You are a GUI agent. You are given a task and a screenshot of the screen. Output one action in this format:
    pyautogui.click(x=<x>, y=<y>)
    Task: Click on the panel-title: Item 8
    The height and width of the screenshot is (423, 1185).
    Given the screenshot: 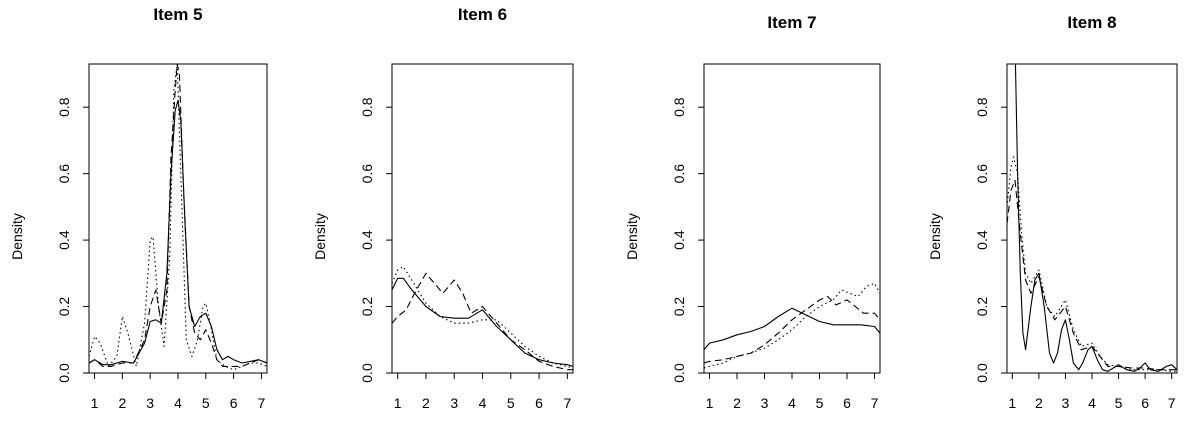 What is the action you would take?
    pyautogui.click(x=1091, y=22)
    